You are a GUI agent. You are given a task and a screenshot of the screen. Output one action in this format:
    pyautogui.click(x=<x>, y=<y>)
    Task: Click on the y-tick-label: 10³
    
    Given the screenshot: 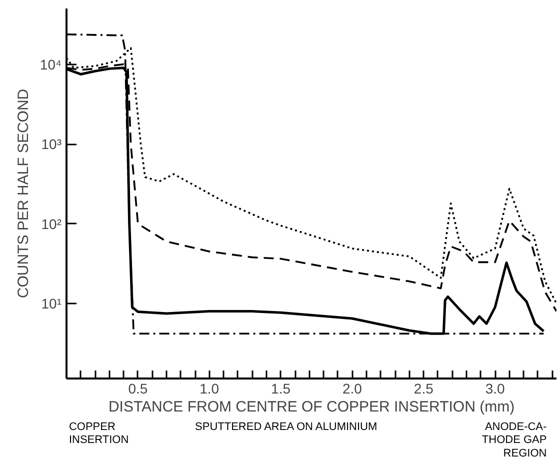 What is the action you would take?
    pyautogui.click(x=51, y=144)
    